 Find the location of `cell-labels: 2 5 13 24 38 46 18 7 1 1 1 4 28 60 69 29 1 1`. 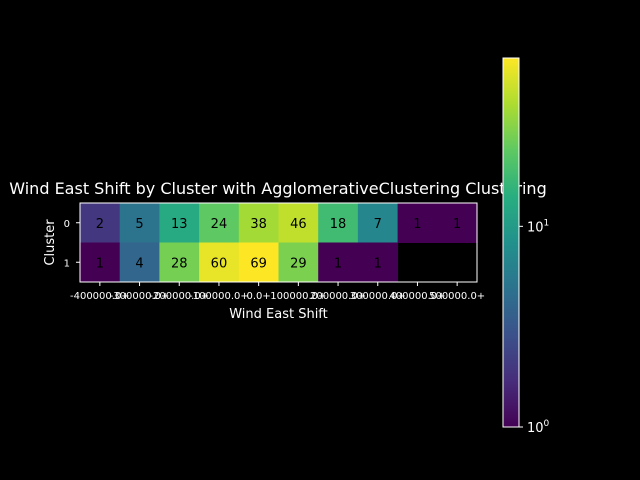

cell-labels: 2 5 13 24 38 46 18 7 1 1 1 4 28 60 69 29 1 1 is located at coordinates (279, 244).